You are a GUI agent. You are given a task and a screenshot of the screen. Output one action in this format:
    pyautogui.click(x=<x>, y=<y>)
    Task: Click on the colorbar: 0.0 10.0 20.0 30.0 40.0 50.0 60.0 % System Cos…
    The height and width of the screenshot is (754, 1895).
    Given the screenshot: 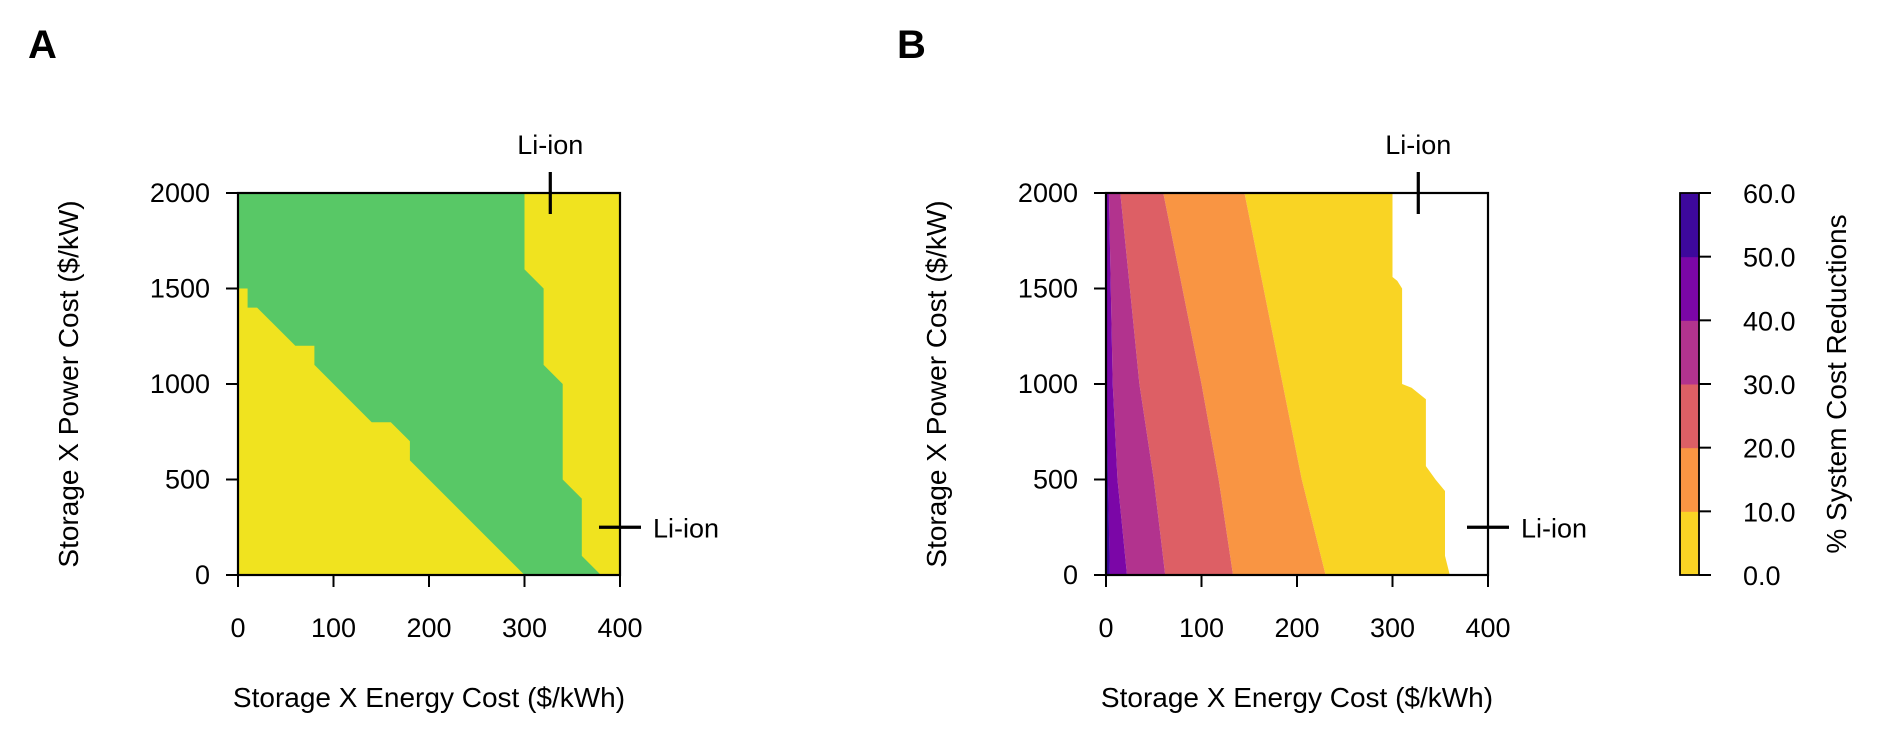 What is the action you would take?
    pyautogui.click(x=1765, y=385)
    